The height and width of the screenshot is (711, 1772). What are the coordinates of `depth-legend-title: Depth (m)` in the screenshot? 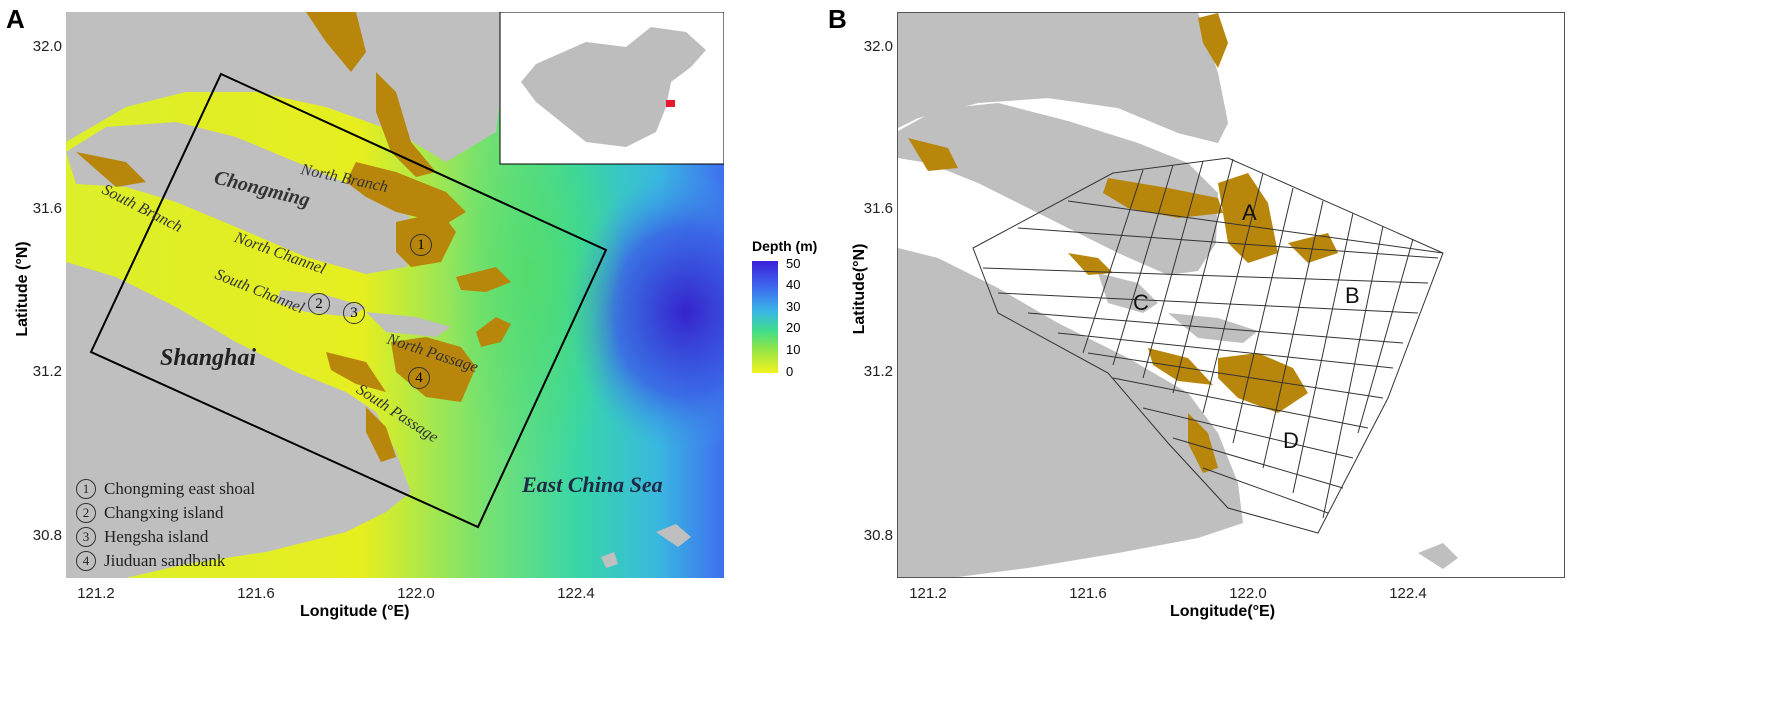 It's located at (785, 246).